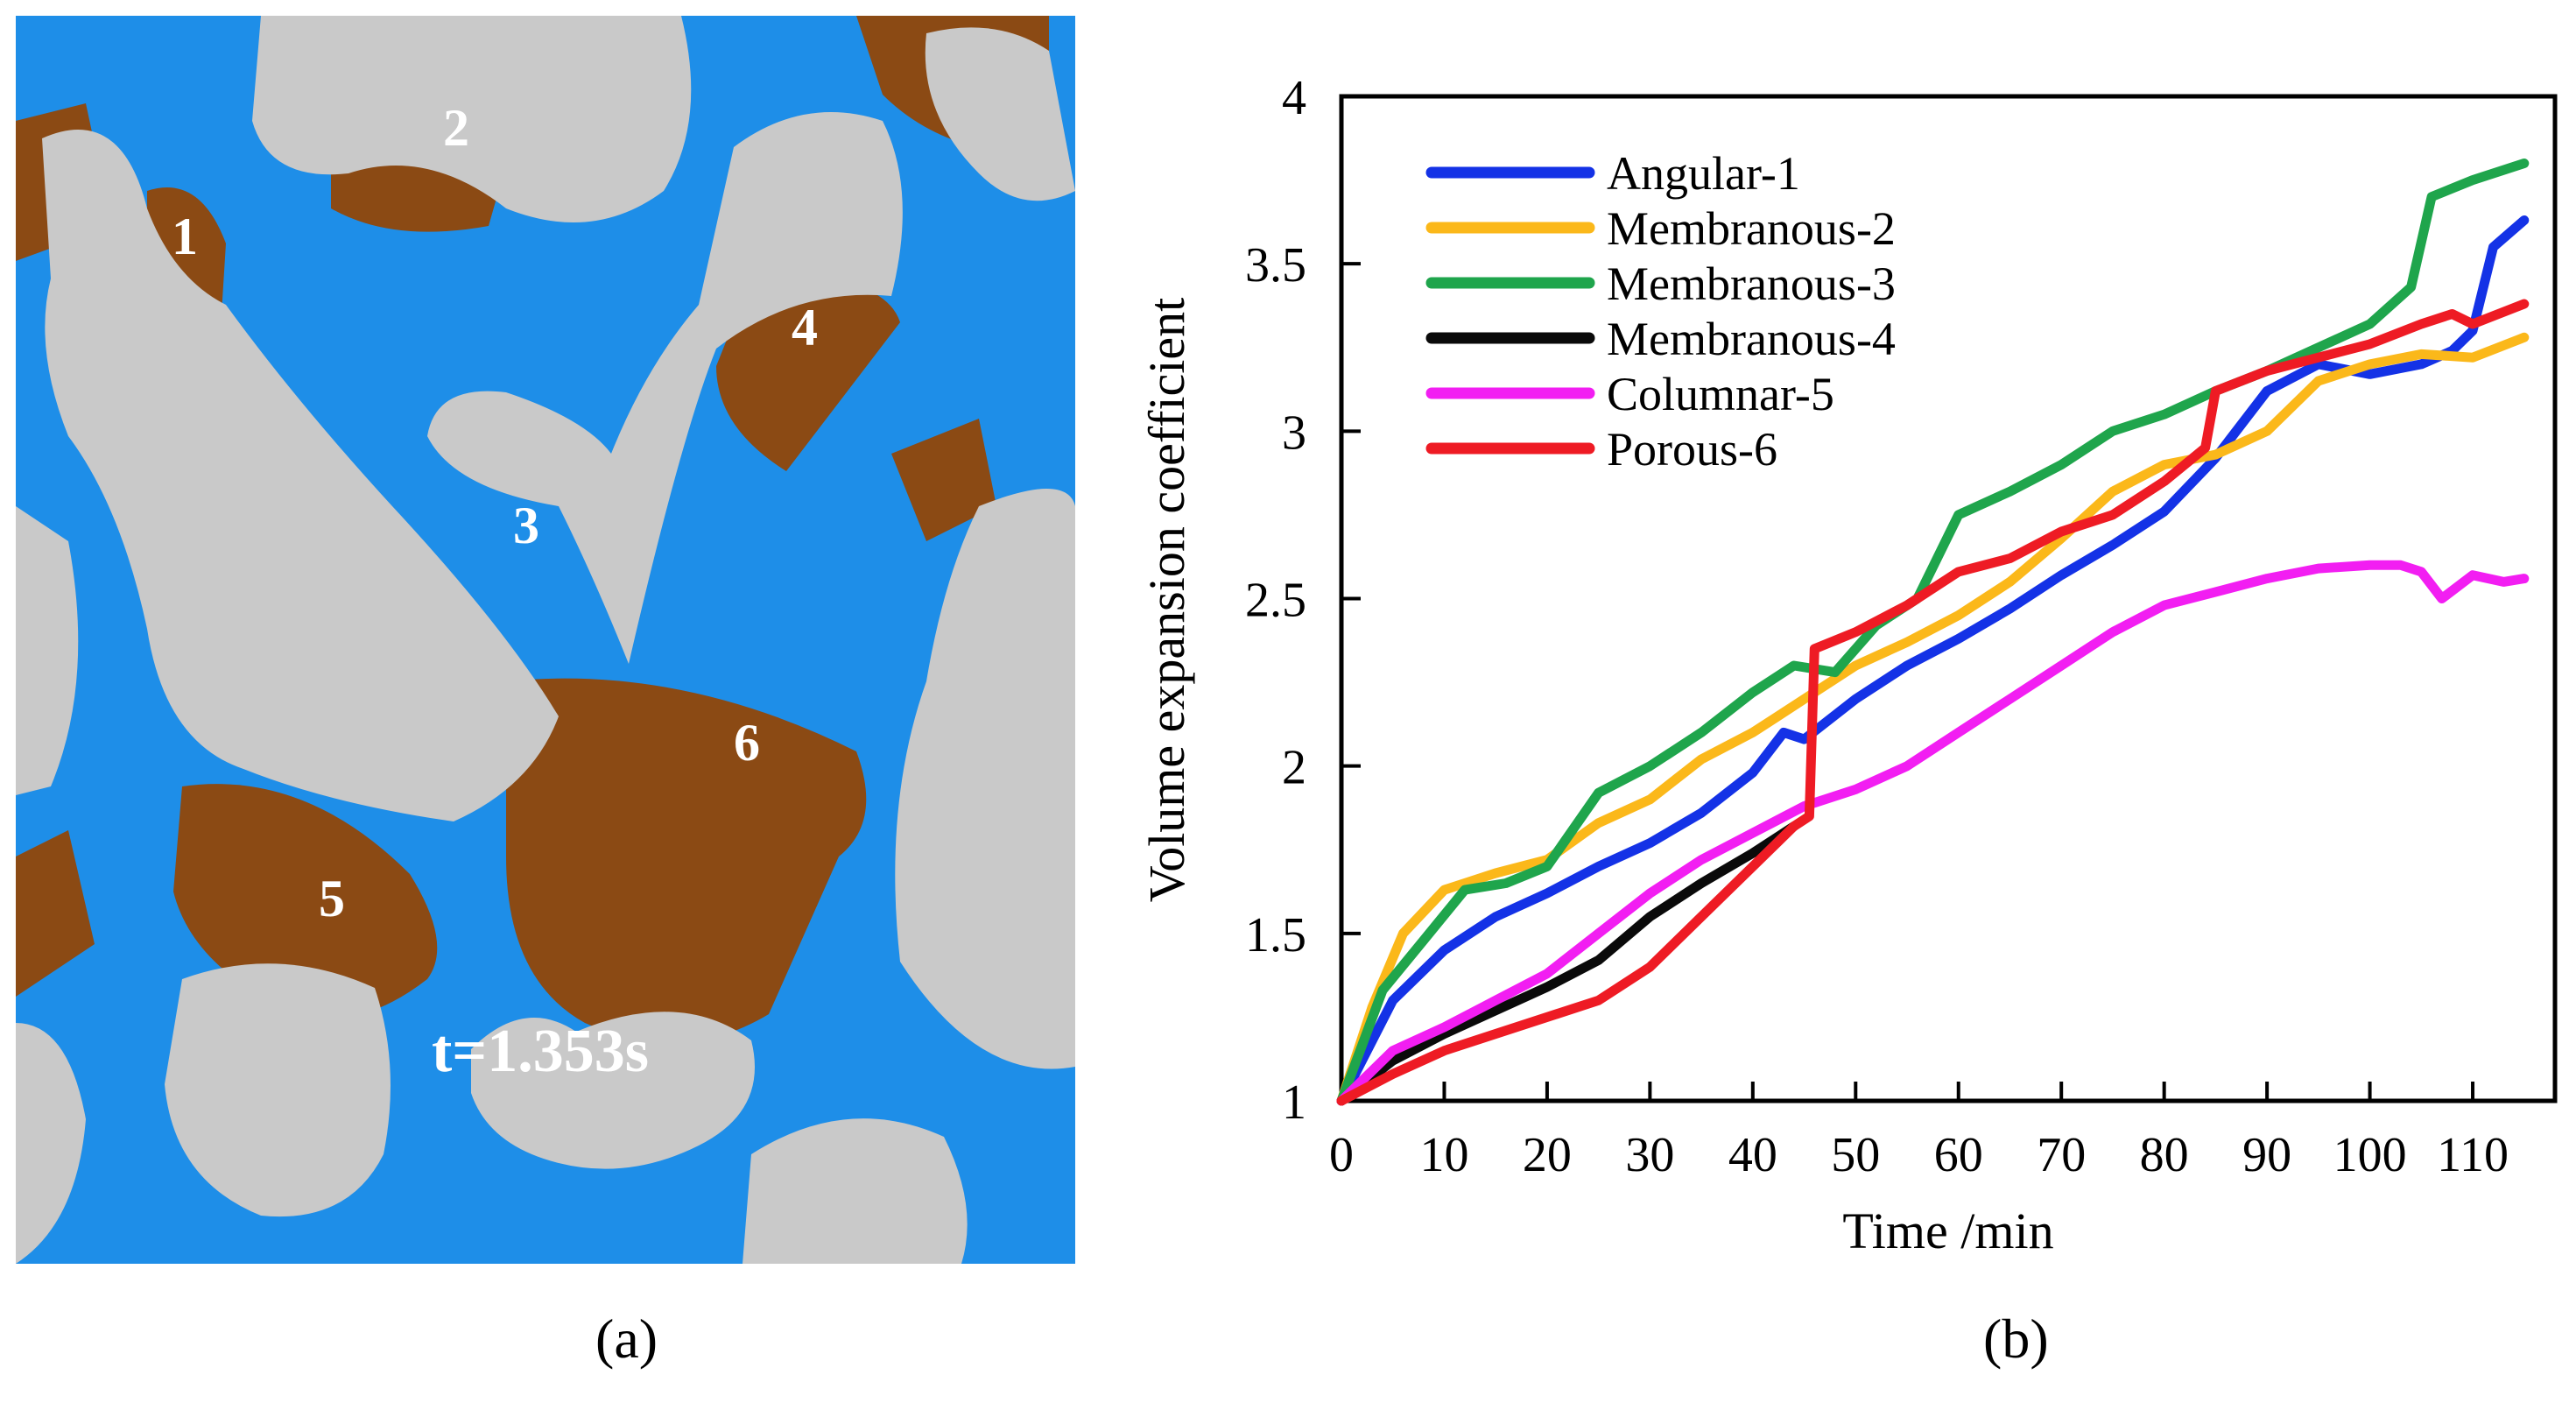  What do you see at coordinates (1751, 283) in the screenshot?
I see `legend-label: Membranous-3` at bounding box center [1751, 283].